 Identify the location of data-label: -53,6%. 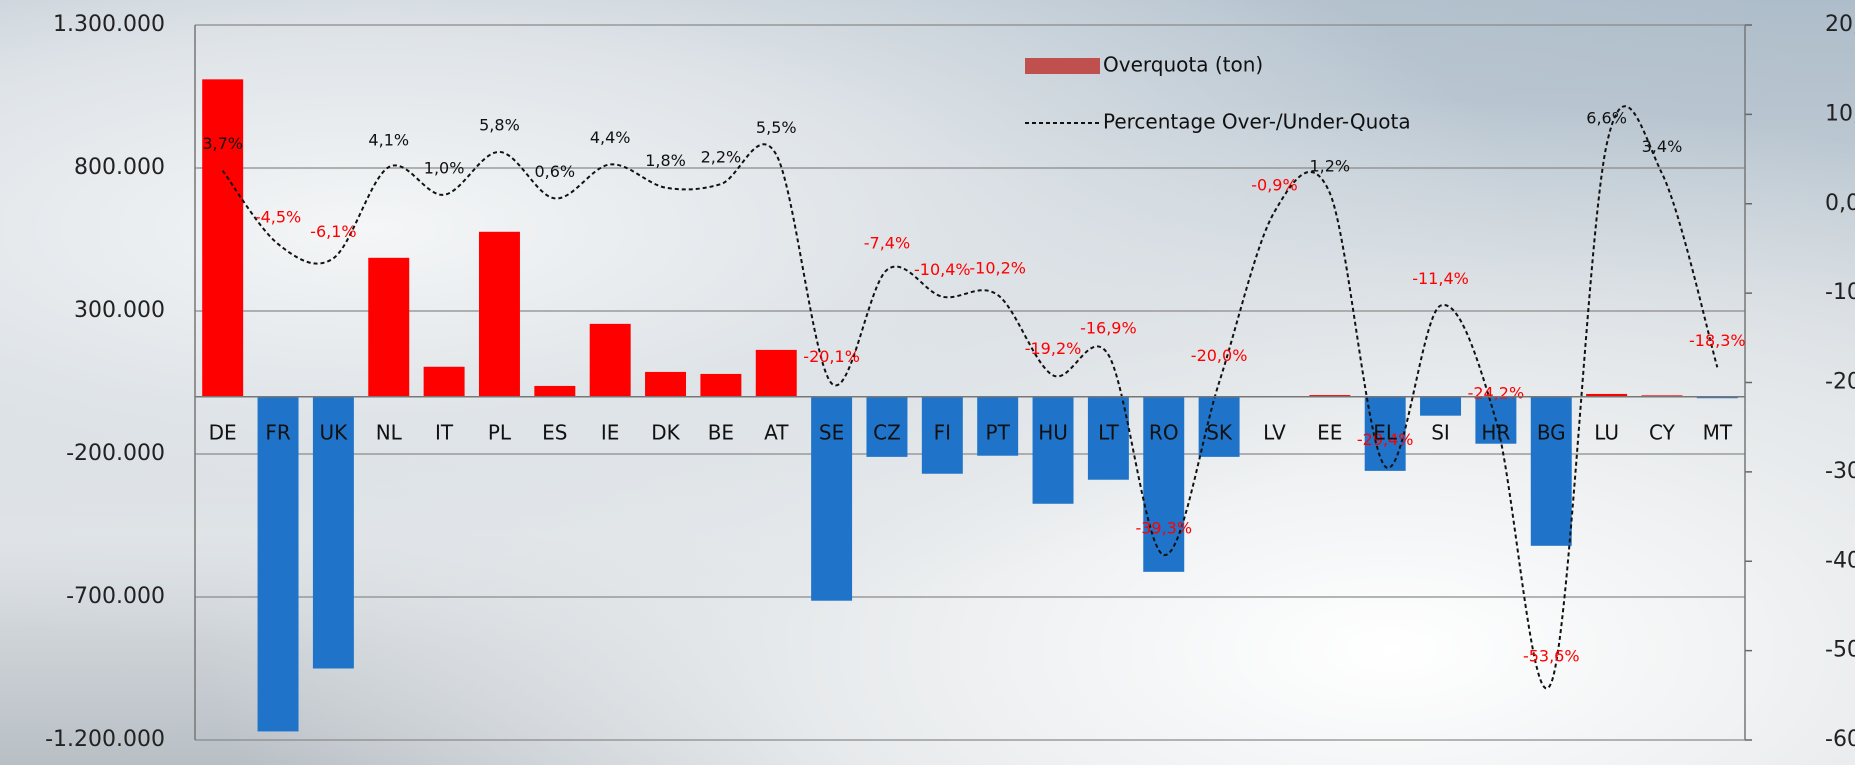
(1551, 655).